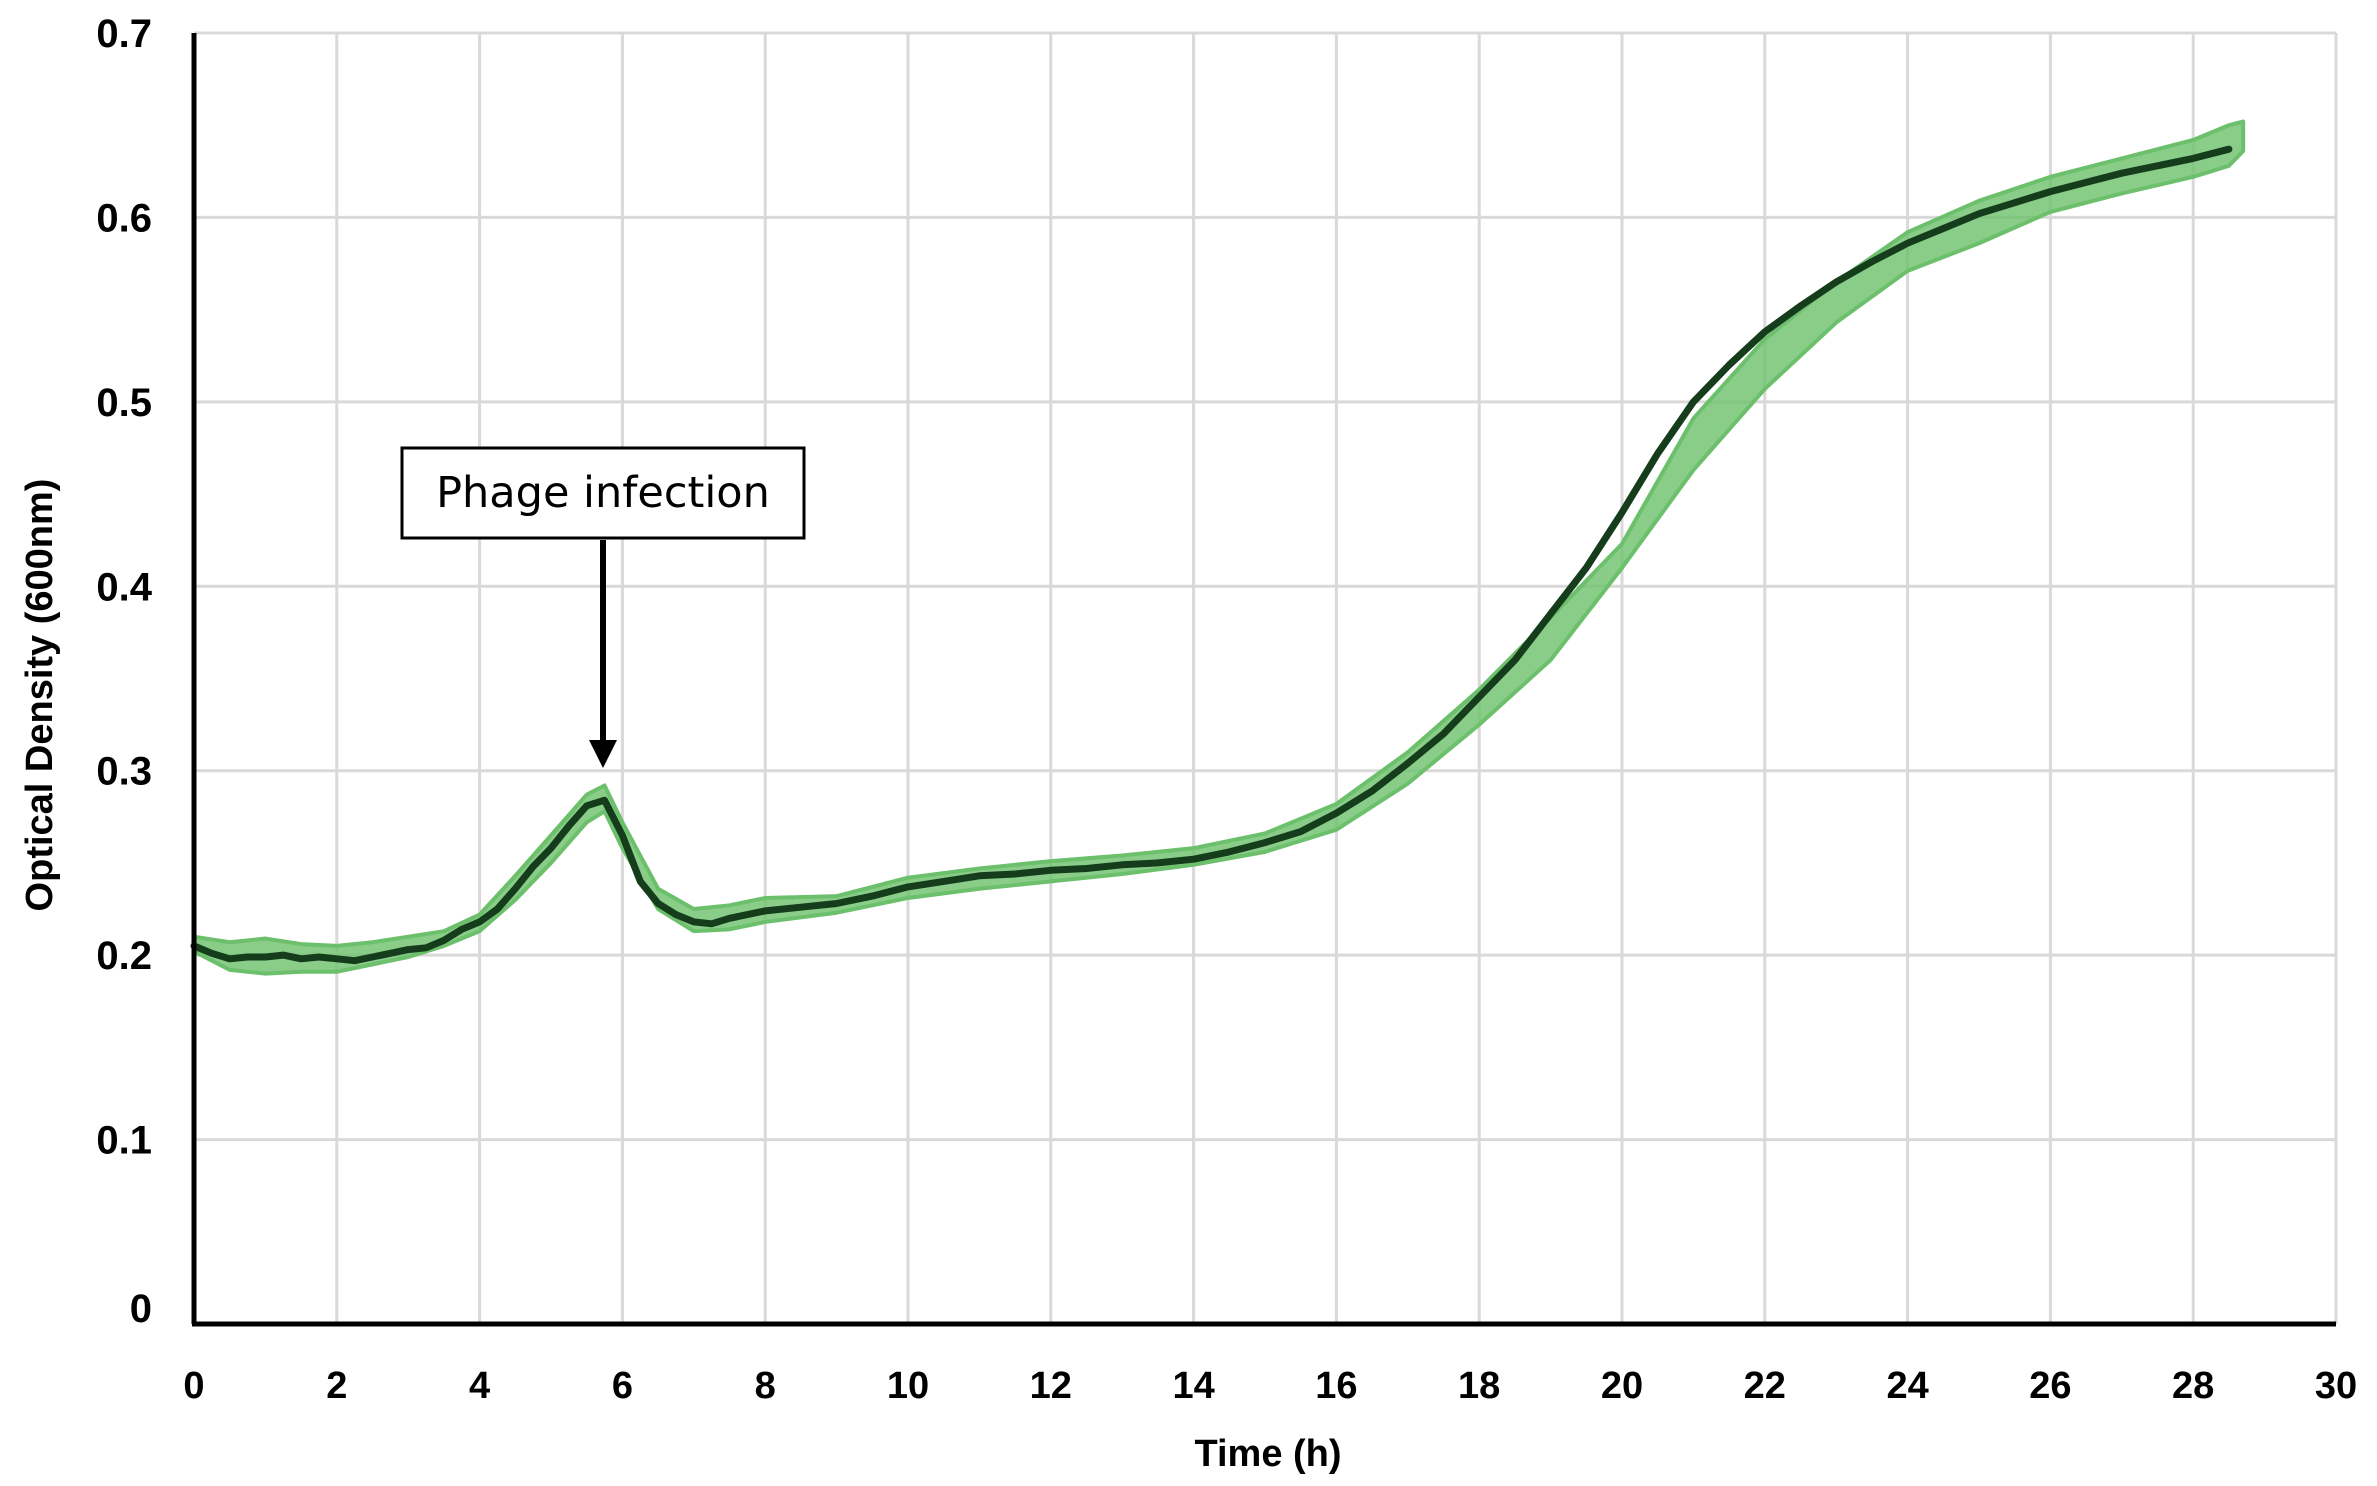 Image resolution: width=2377 pixels, height=1486 pixels. What do you see at coordinates (124, 587) in the screenshot?
I see `y-tick-label: 0.4` at bounding box center [124, 587].